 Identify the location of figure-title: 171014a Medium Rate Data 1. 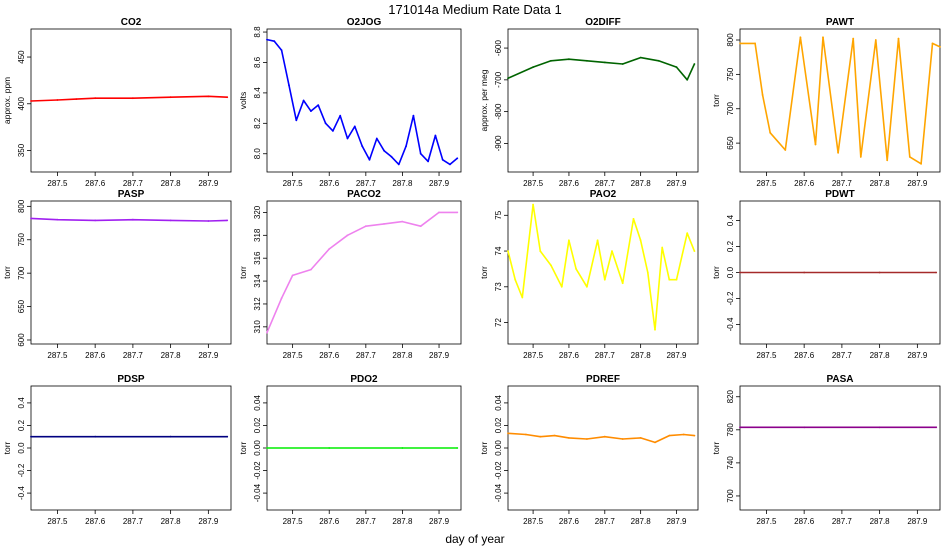
(474, 9).